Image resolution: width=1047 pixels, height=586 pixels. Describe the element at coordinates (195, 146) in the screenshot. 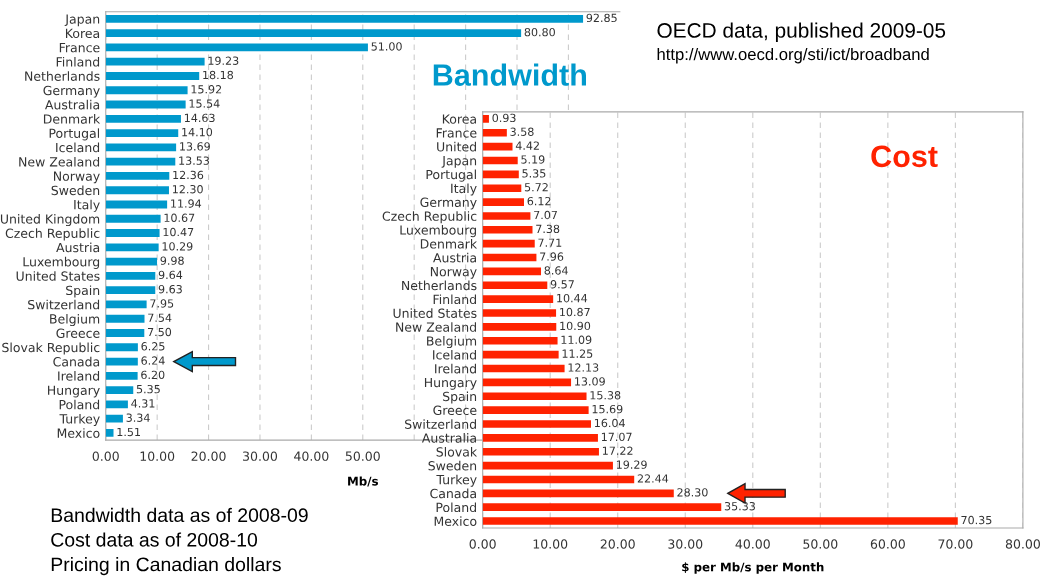

I see `data-label: 13.69` at that location.